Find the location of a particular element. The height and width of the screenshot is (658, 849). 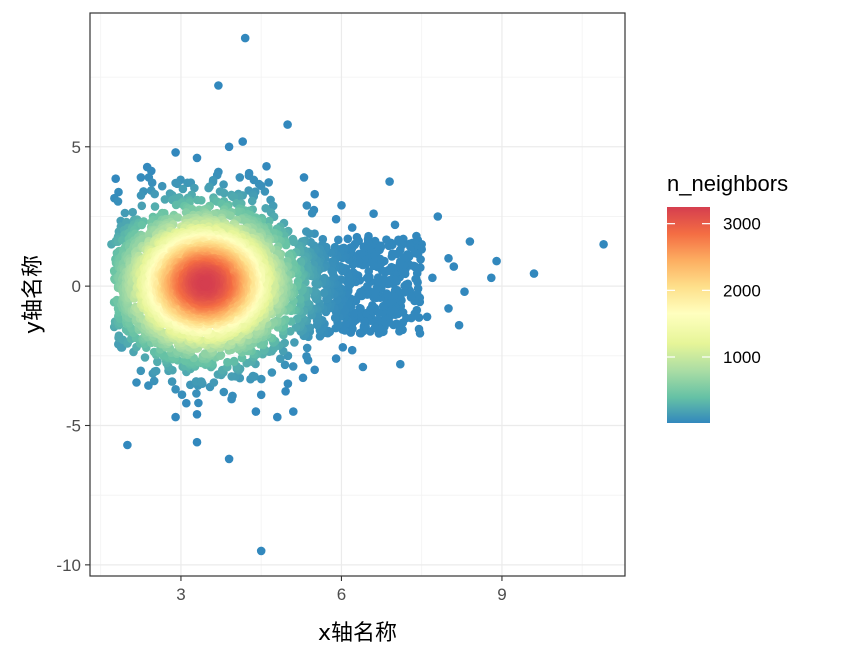

y-tick-label: 5 is located at coordinates (76, 147).